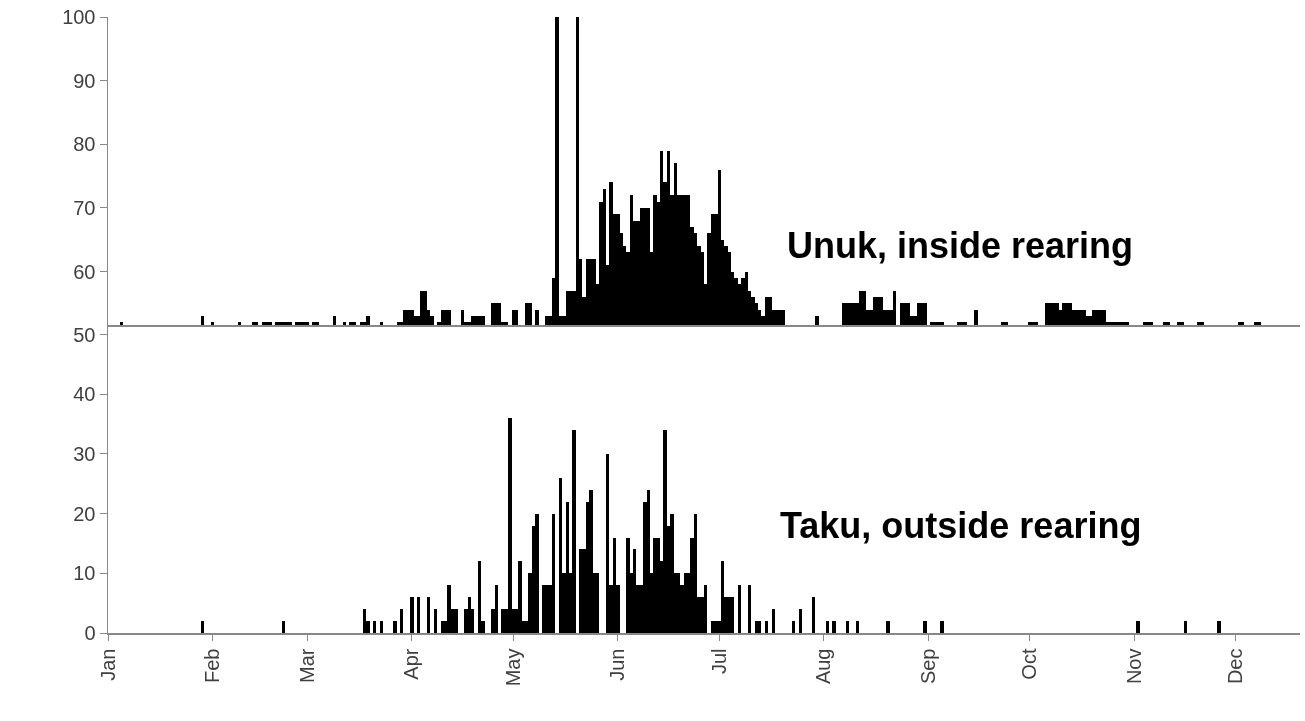 The image size is (1305, 721). Describe the element at coordinates (90, 633) in the screenshot. I see `y-tick-label: 0` at that location.